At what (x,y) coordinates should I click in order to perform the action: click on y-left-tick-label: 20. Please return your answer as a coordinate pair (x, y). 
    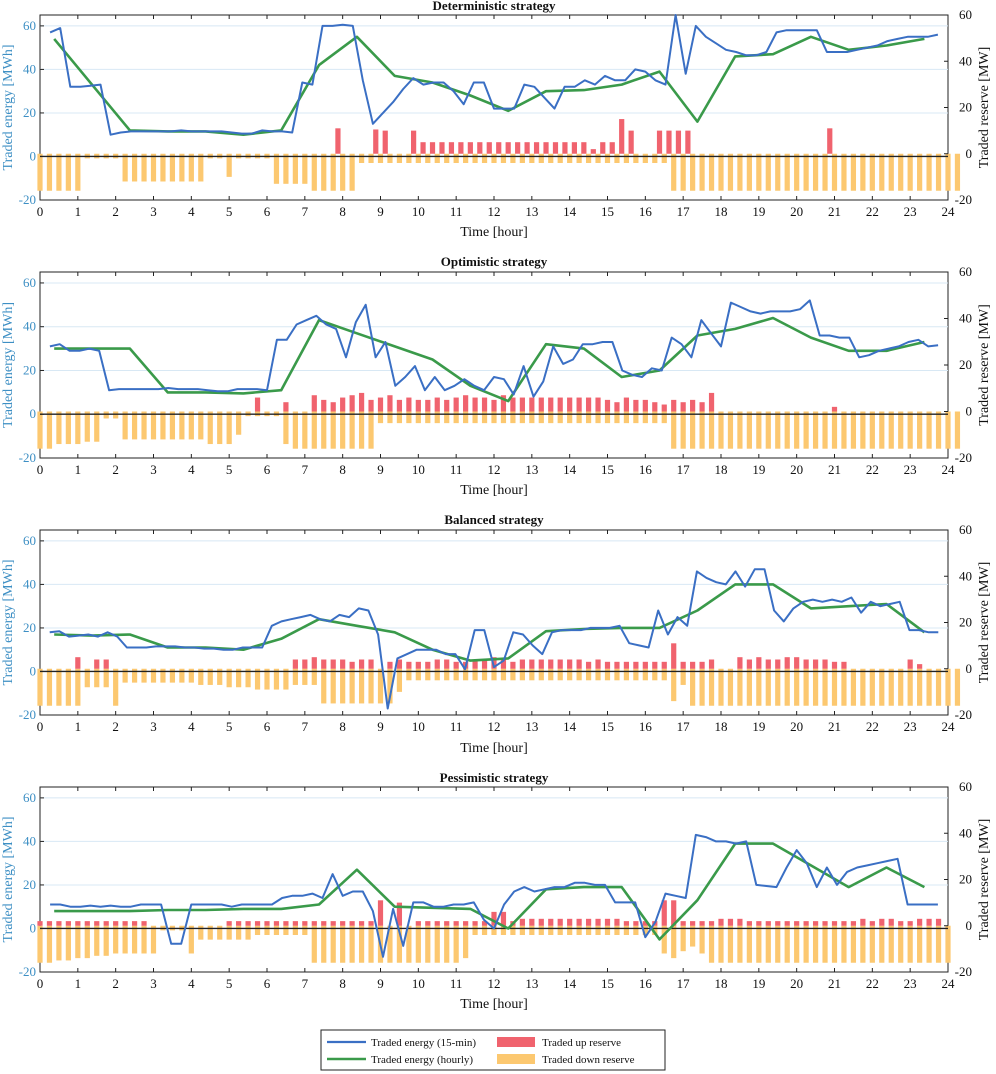
    Looking at the image, I should click on (29, 884).